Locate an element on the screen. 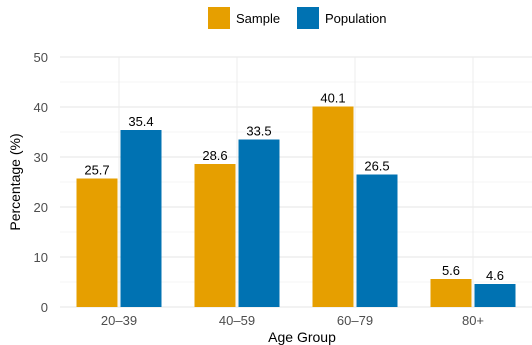 The image size is (532, 345). x-axis: 20–39 40–59 60–79 80+ is located at coordinates (292, 320).